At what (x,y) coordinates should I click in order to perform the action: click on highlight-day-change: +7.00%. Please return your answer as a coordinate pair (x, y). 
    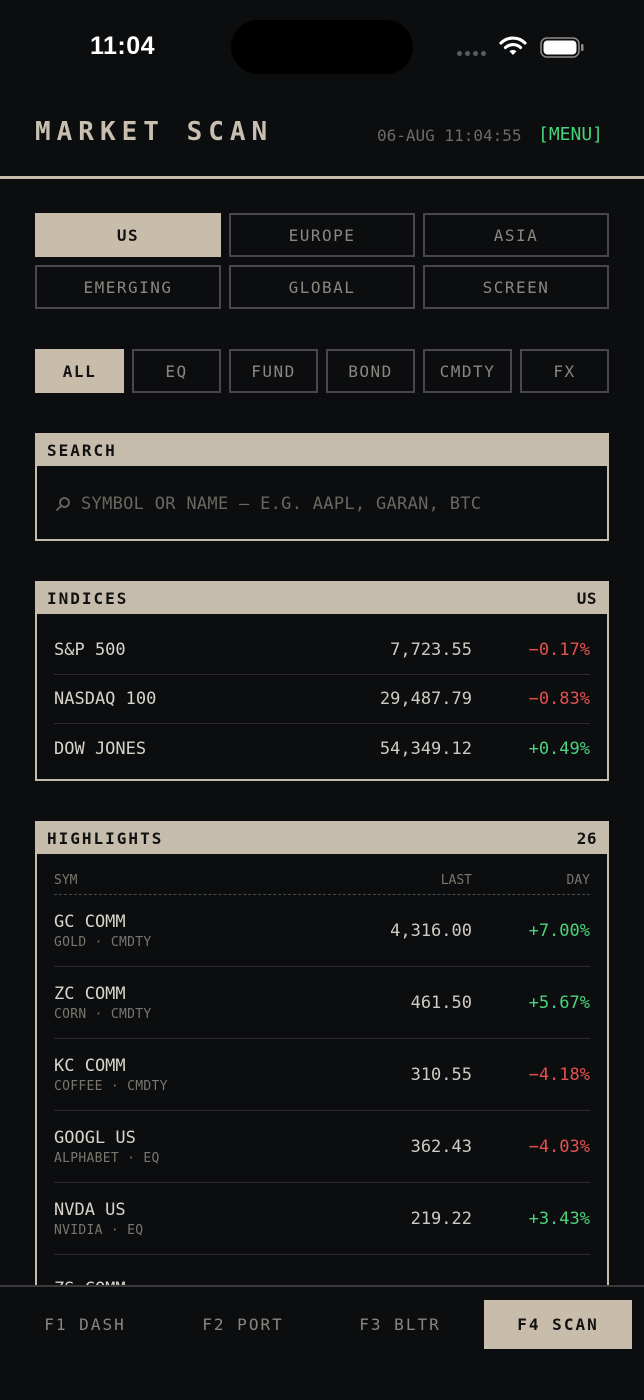
    Looking at the image, I should click on (559, 930).